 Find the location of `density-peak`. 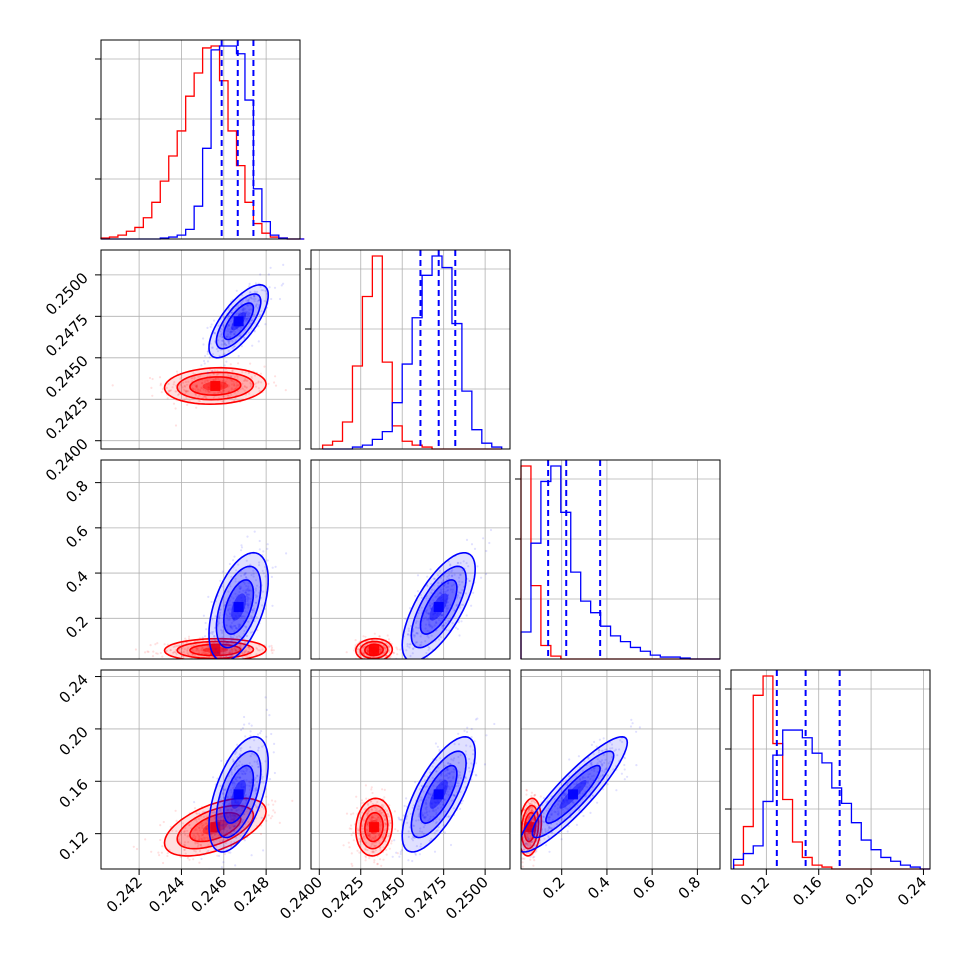

density-peak is located at coordinates (238, 794).